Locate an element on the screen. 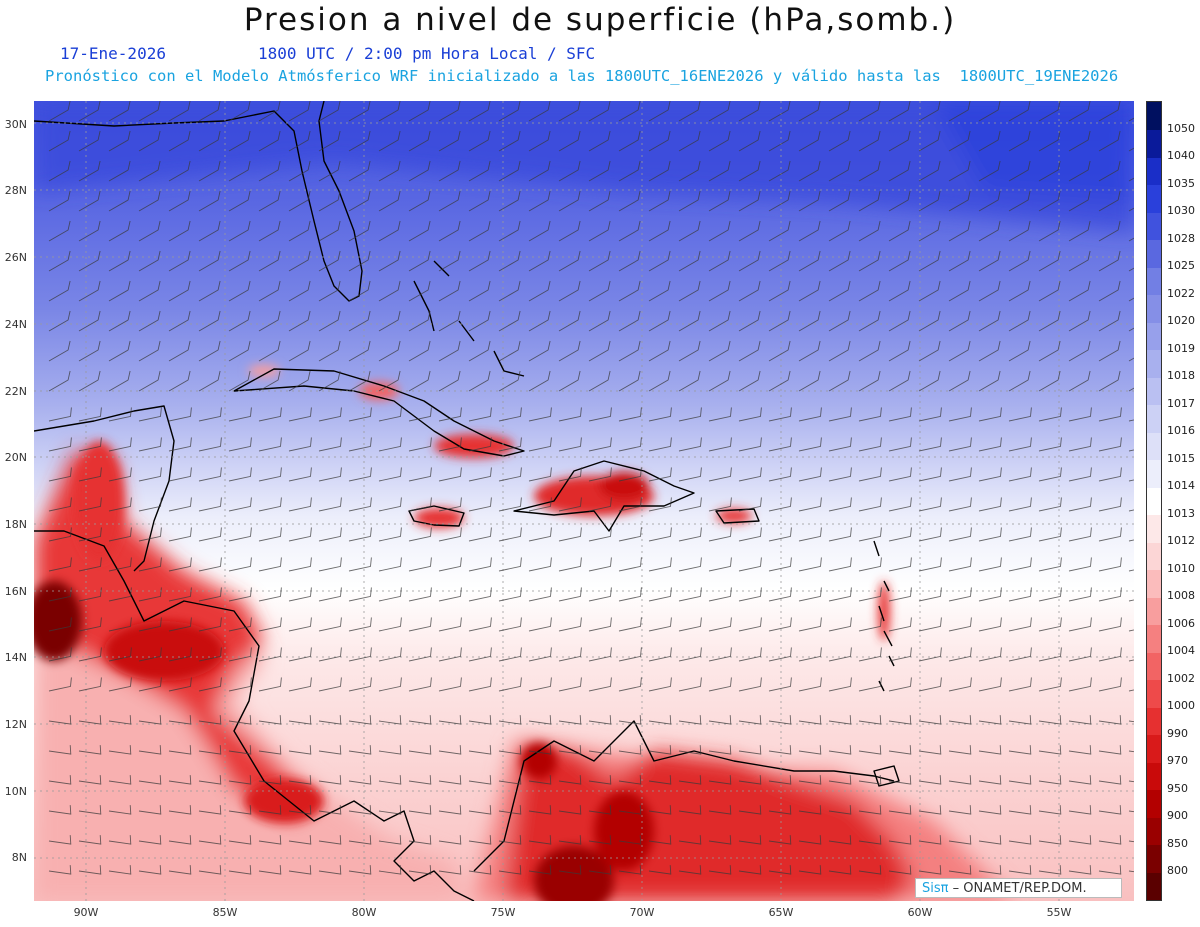 The height and width of the screenshot is (927, 1200). colorbar-level-label: 1006 is located at coordinates (1181, 623).